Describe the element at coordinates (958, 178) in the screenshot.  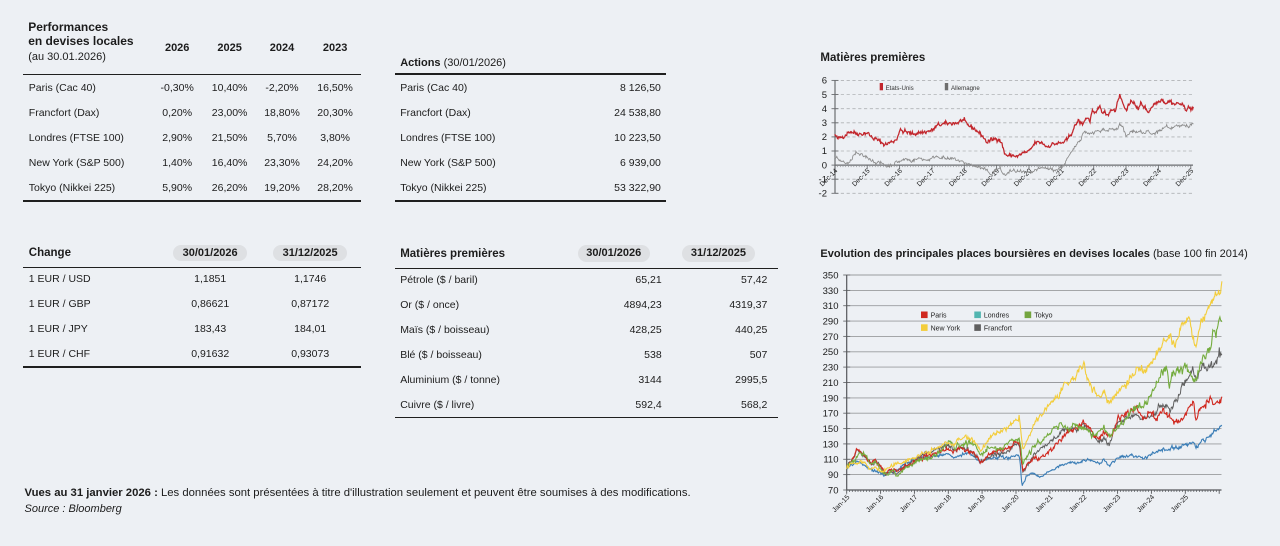
I see `svg-text: Dec-18` at that location.